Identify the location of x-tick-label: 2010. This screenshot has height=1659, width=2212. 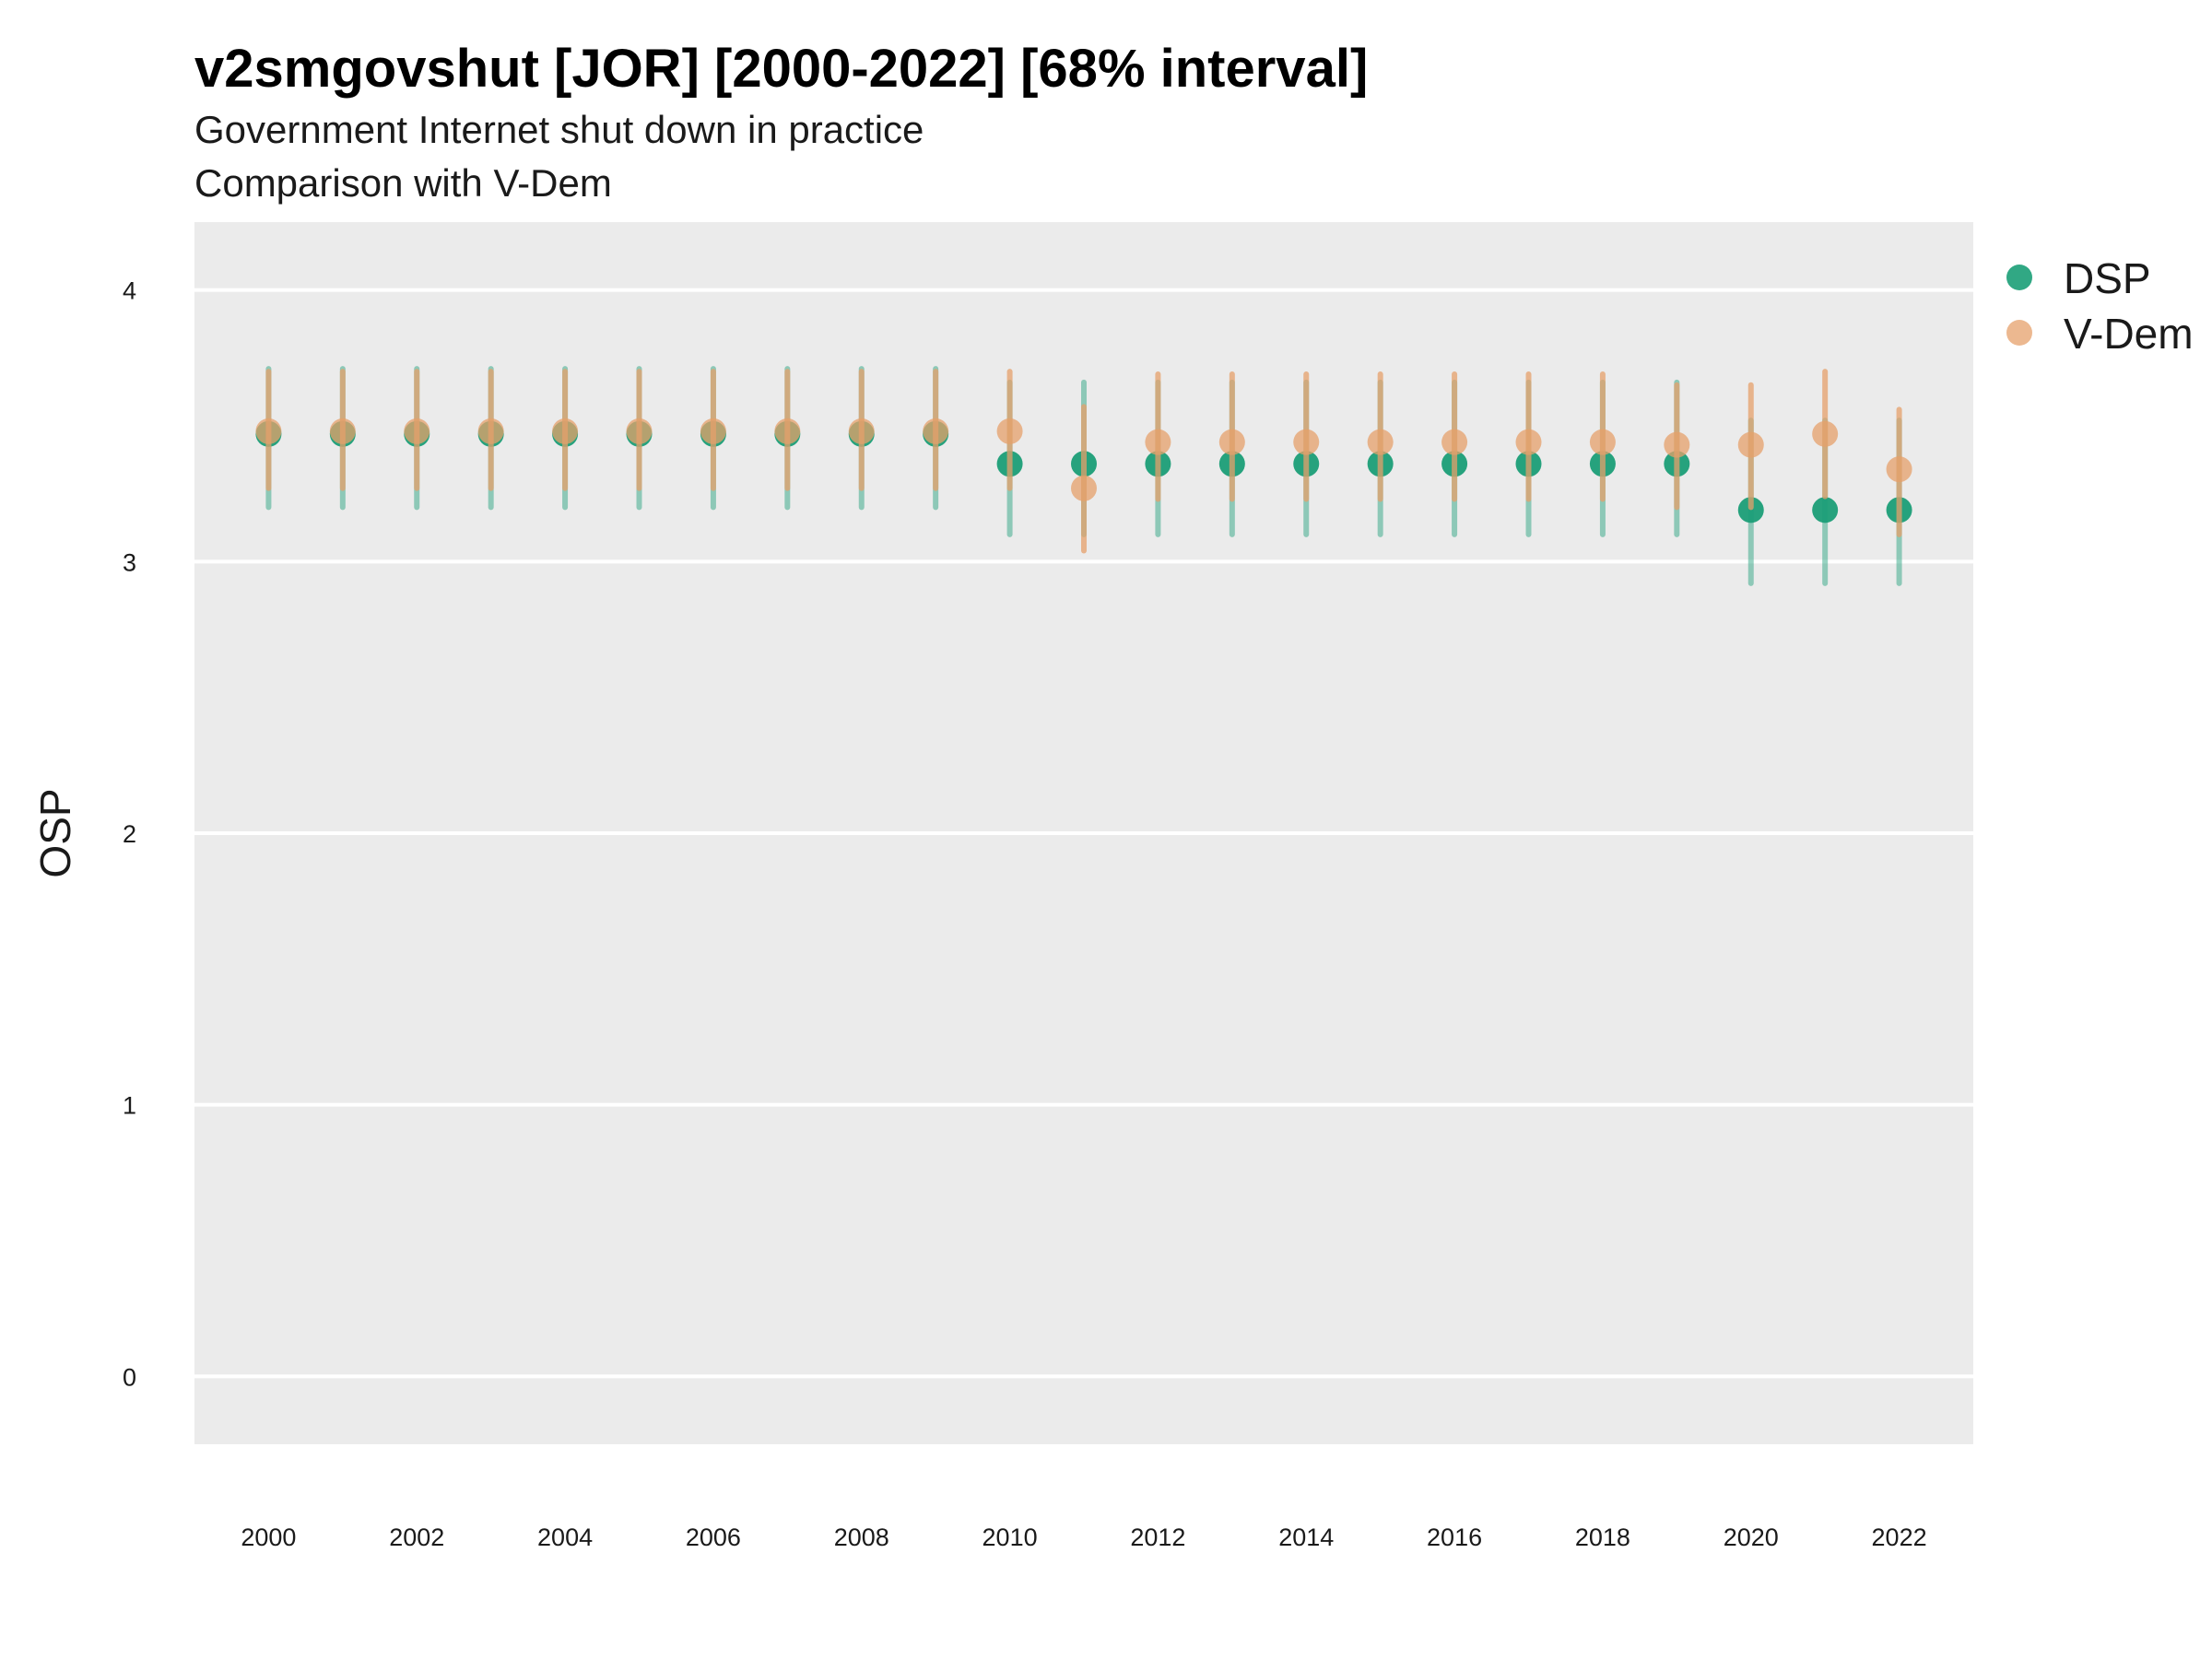
(1010, 1537).